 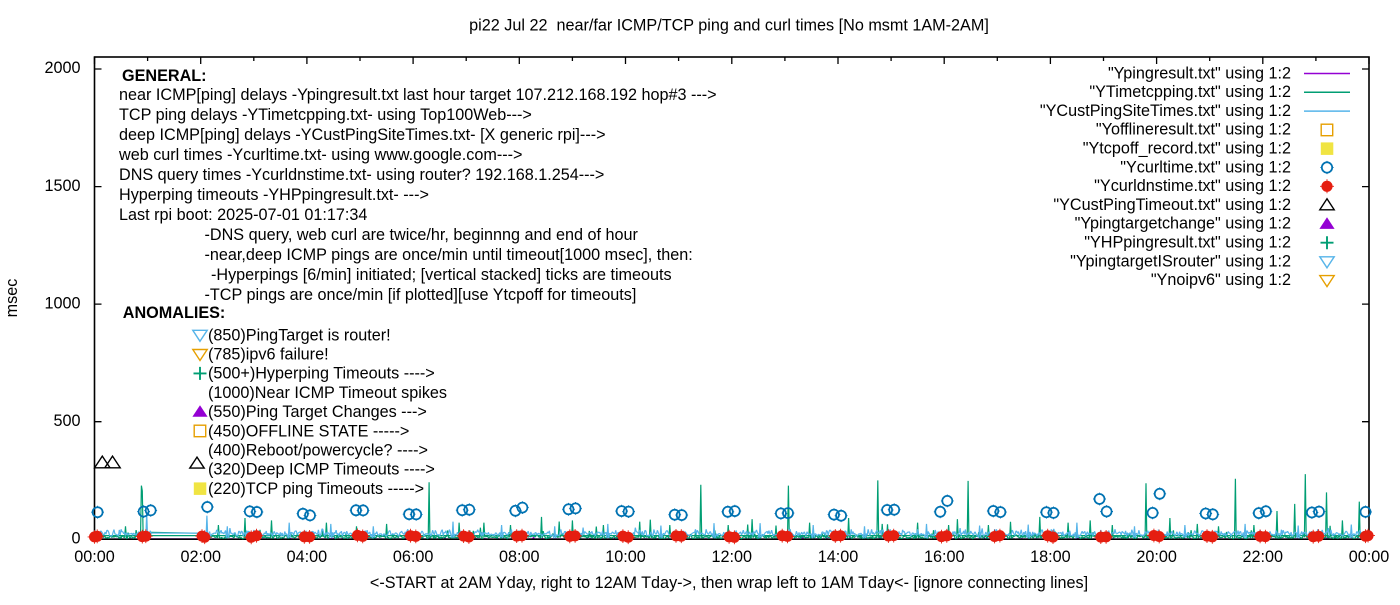 What do you see at coordinates (268, 355) in the screenshot?
I see `svg-text: (785)ipv6 failure!` at bounding box center [268, 355].